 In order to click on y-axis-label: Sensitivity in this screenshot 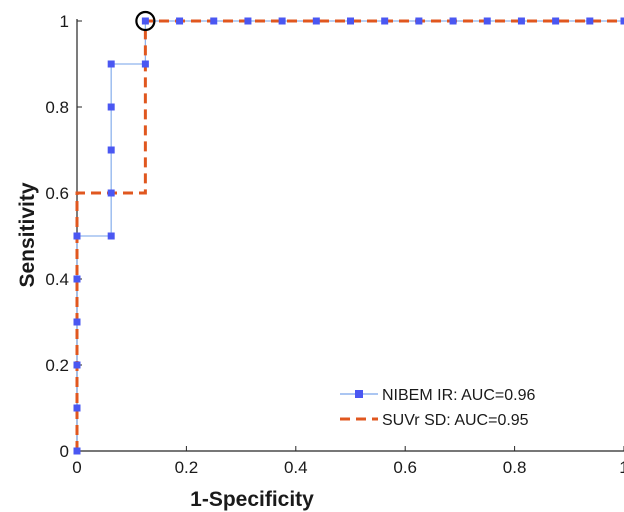, I will do `click(27, 234)`.